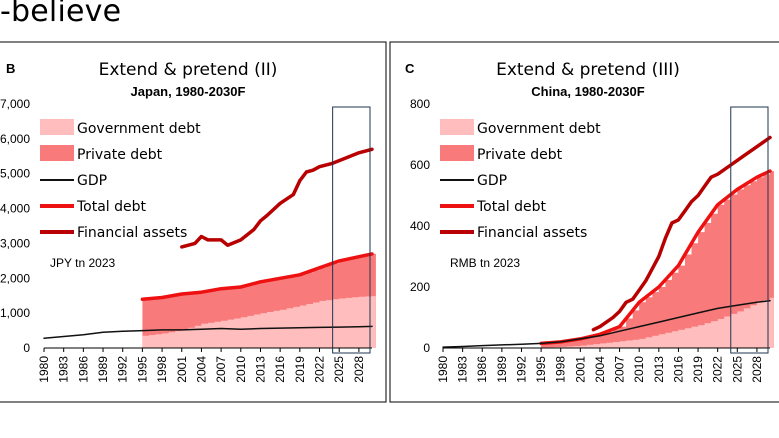 This screenshot has height=438, width=779. Describe the element at coordinates (485, 263) in the screenshot. I see `unit-label: RMB tn 2023` at that location.